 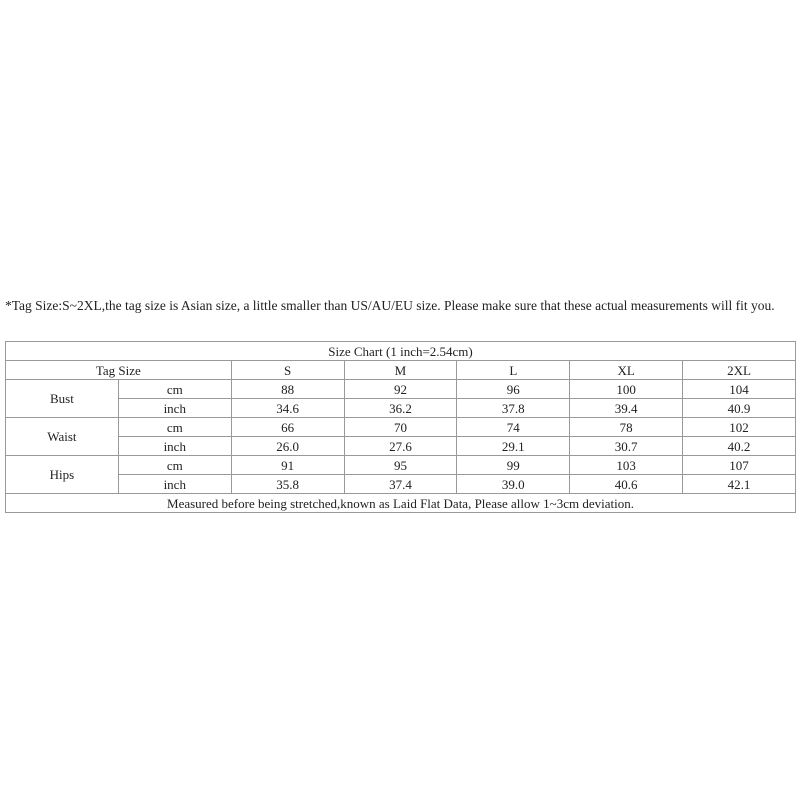 What do you see at coordinates (626, 484) in the screenshot?
I see `value-cell: 40.6` at bounding box center [626, 484].